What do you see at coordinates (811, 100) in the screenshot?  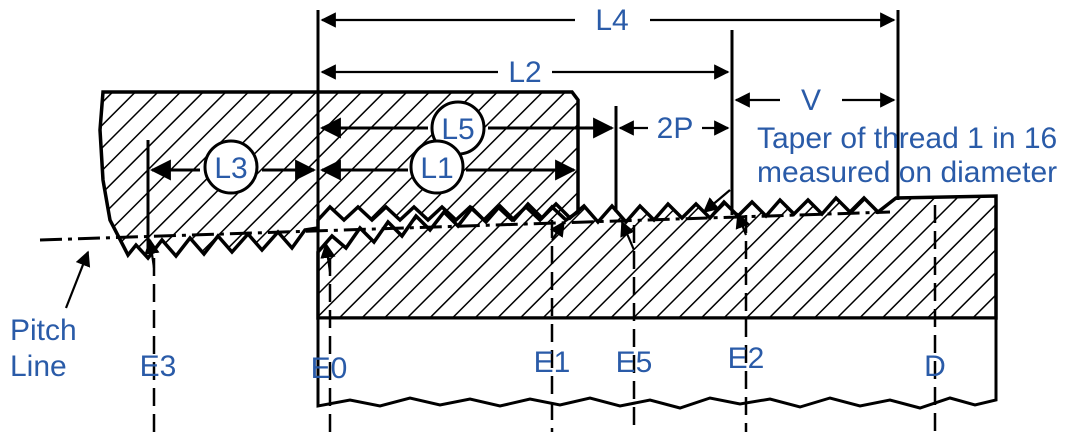 I see `label-v: V` at bounding box center [811, 100].